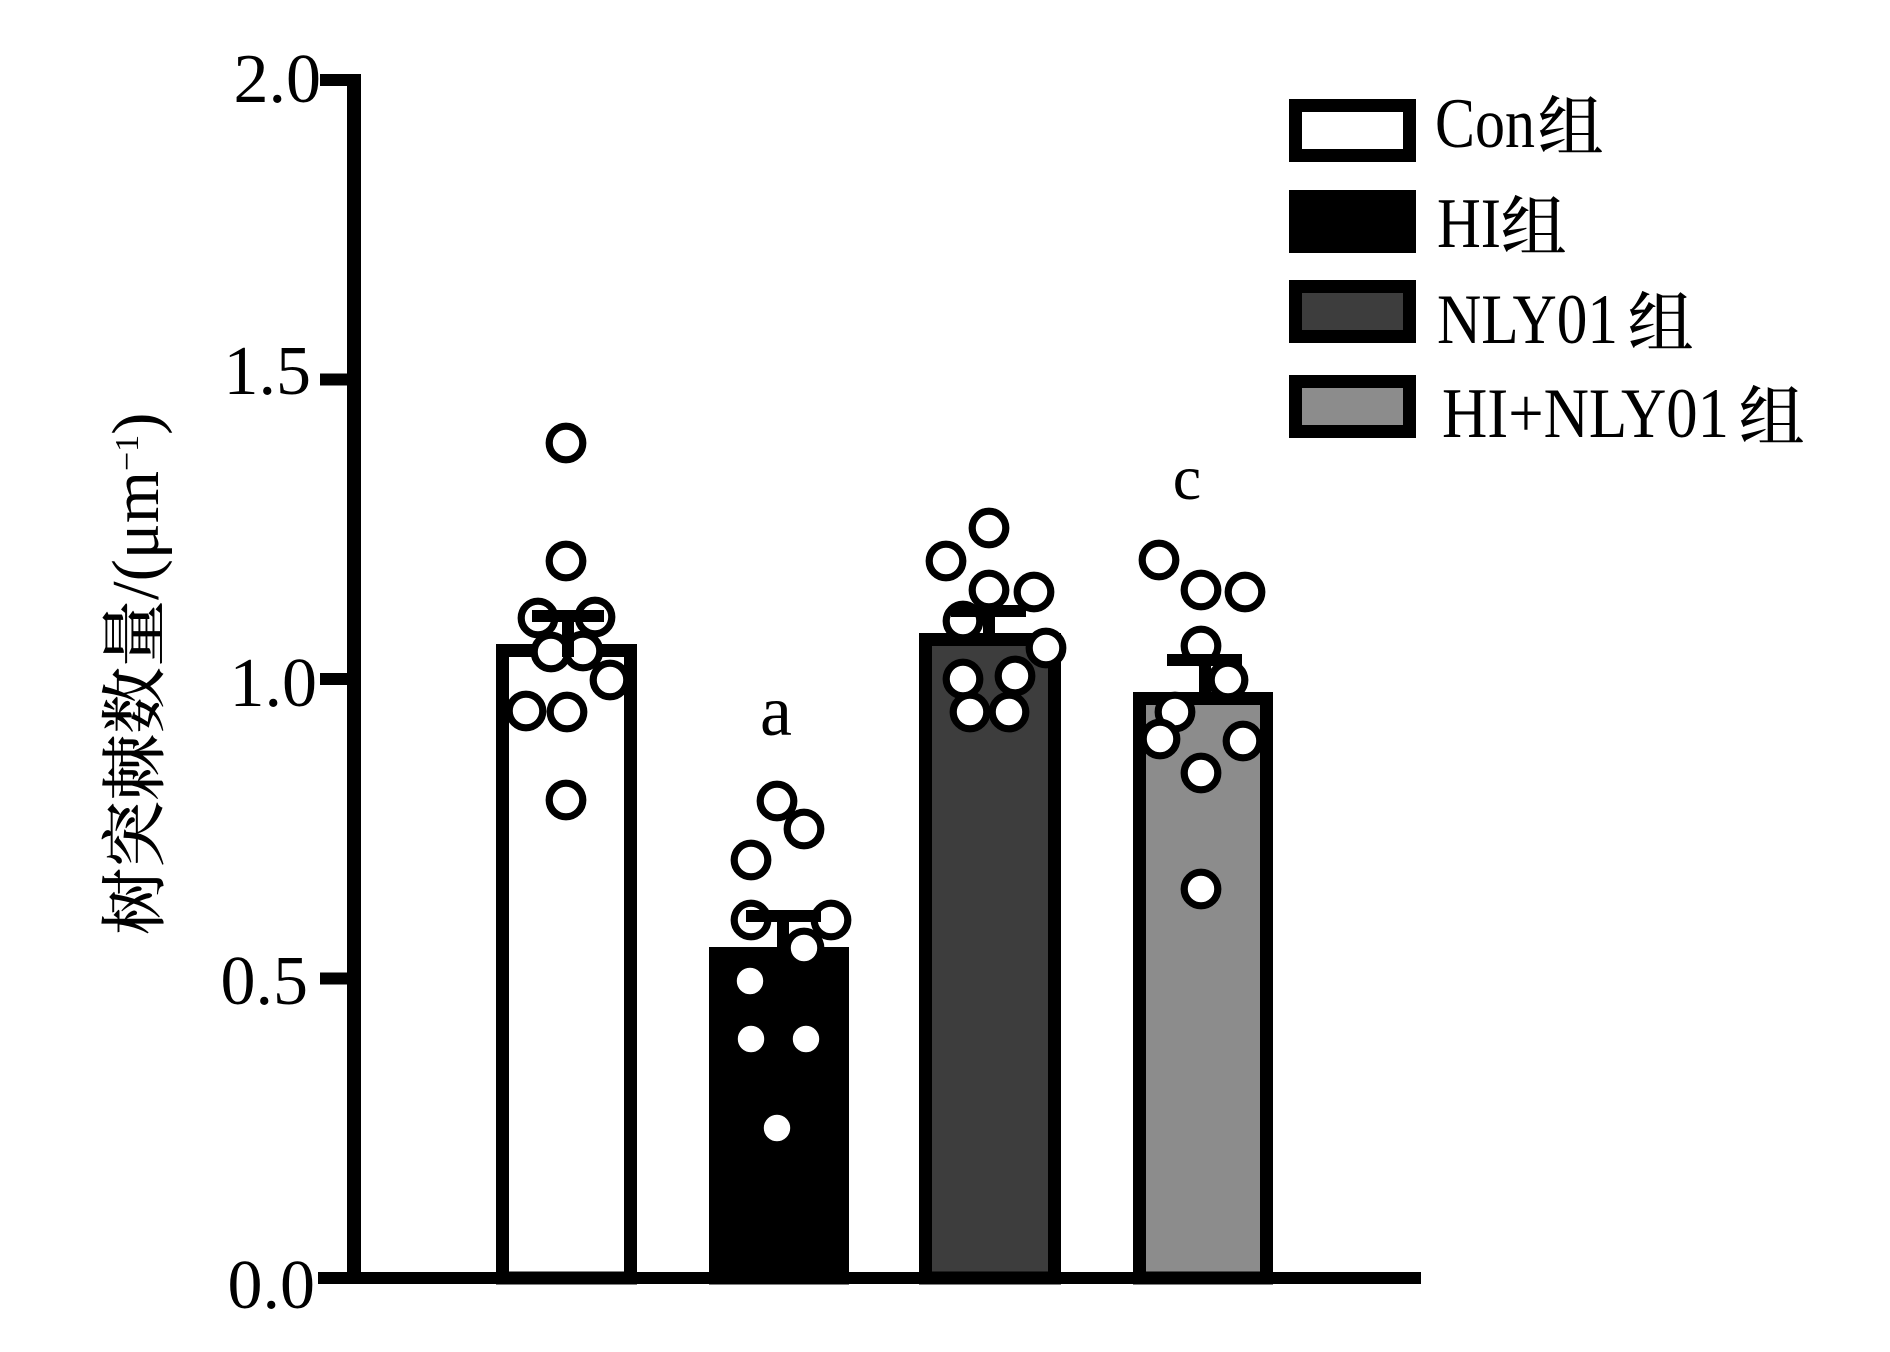  Describe the element at coordinates (1485, 124) in the screenshot. I see `svg-text: Con` at that location.